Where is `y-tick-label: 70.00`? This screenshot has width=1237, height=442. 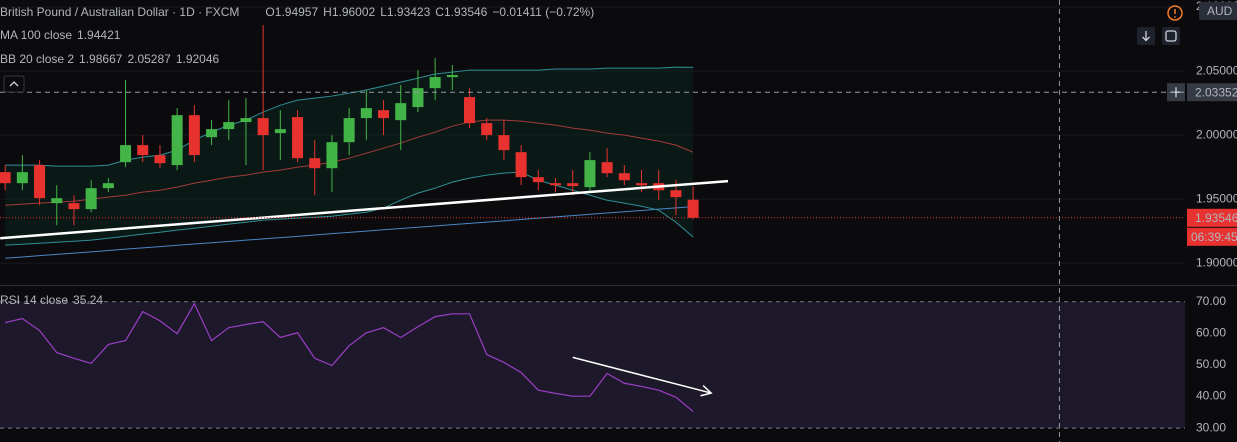 y-tick-label: 70.00 is located at coordinates (1211, 301).